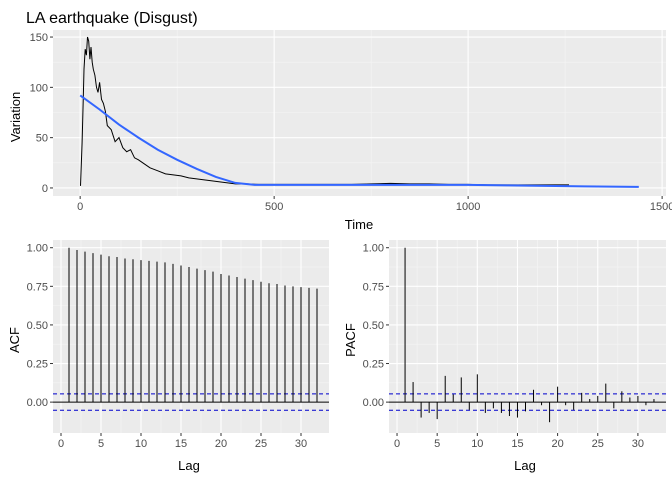 The width and height of the screenshot is (672, 480). Describe the element at coordinates (14, 340) in the screenshot. I see `acf-y-axis-label: ACF` at that location.